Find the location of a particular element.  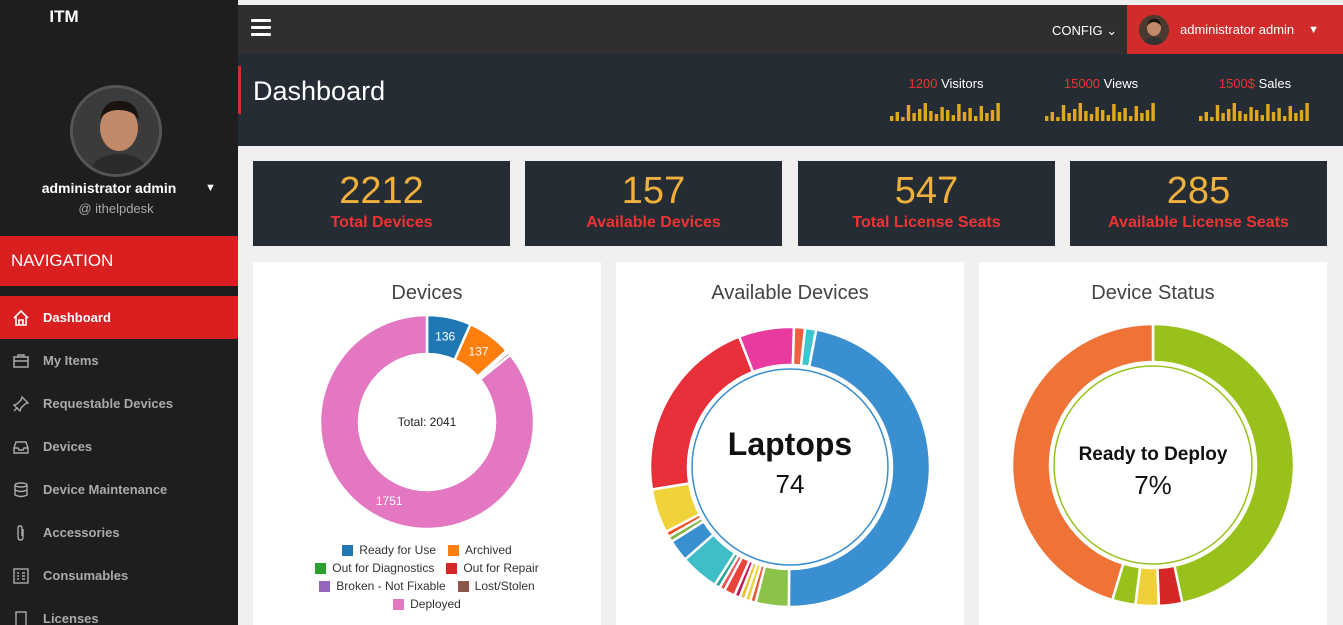

kpi-available-devices: 157 Available Devices is located at coordinates (653, 203).